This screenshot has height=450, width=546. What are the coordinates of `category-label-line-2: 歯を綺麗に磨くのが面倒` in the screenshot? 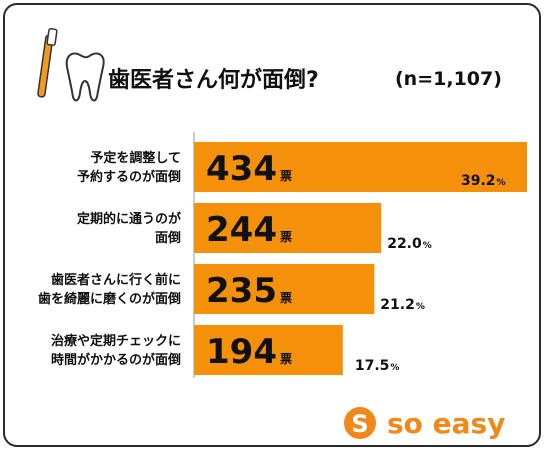 It's located at (109, 299).